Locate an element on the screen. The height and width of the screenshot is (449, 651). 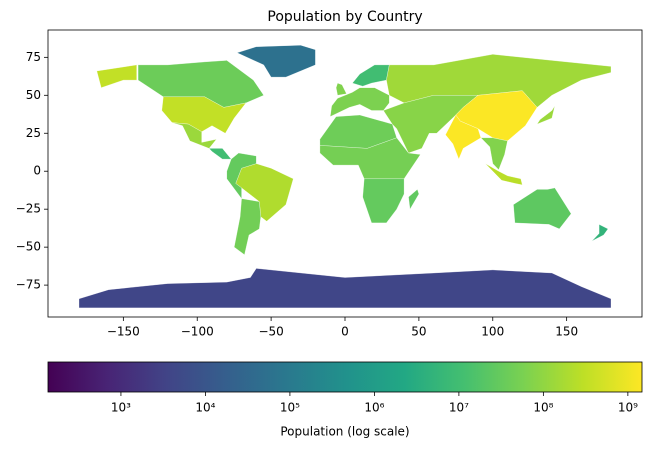
x-tick-label: 150 is located at coordinates (566, 332).